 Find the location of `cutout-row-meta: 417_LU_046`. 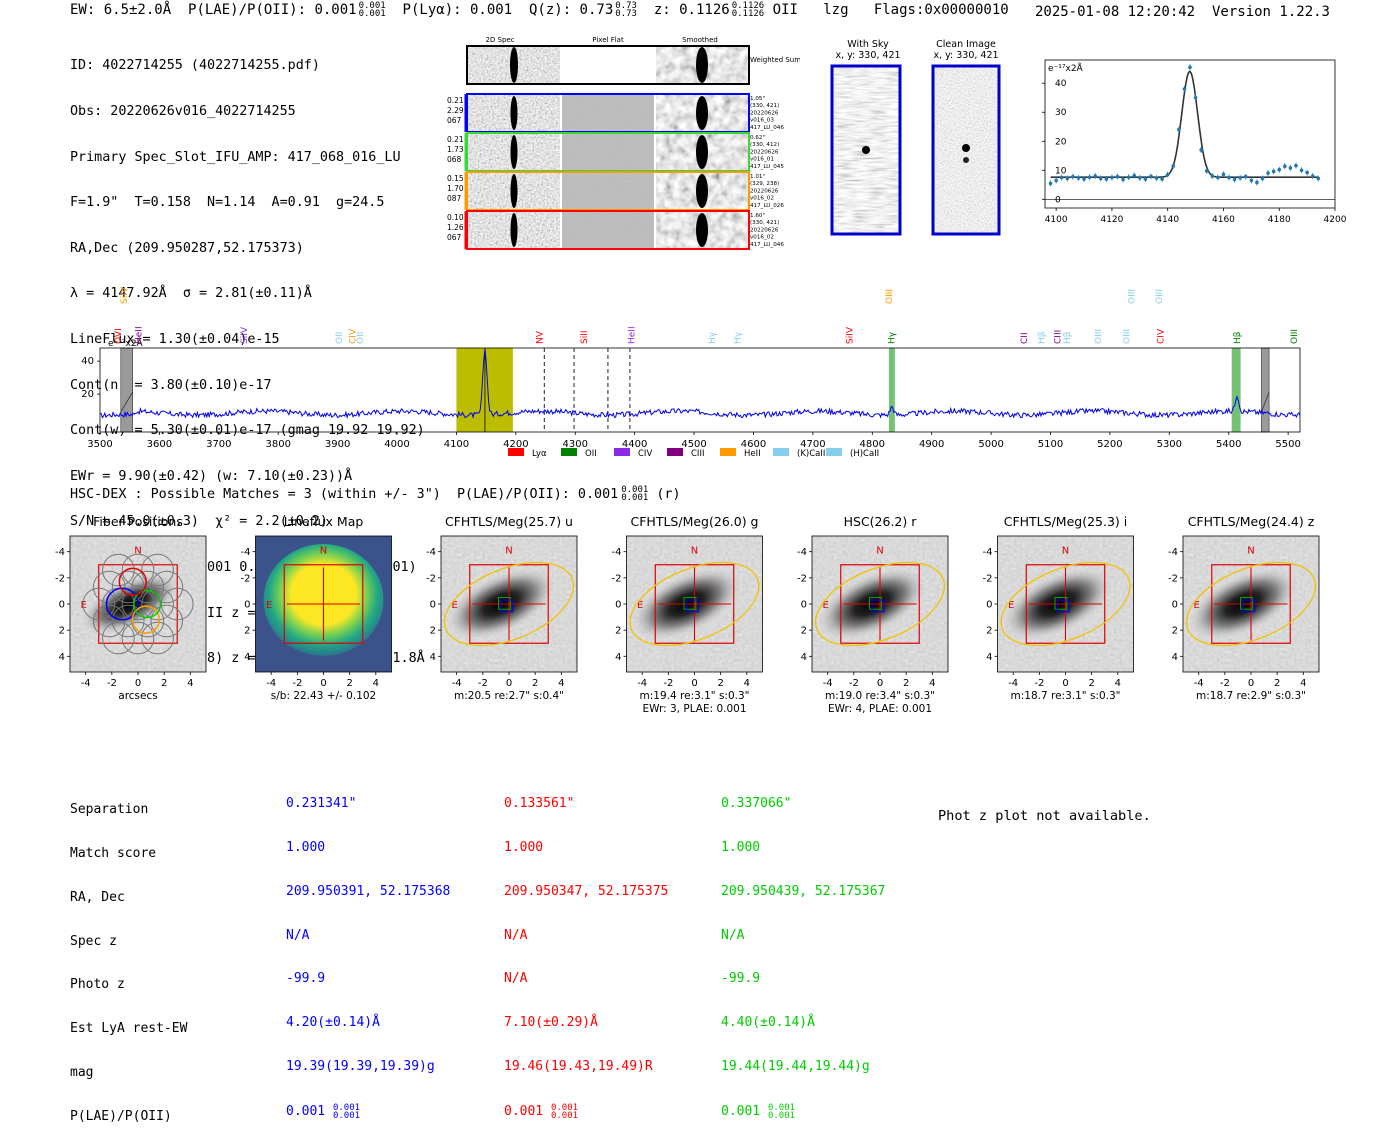

cutout-row-meta: 417_LU_046 is located at coordinates (767, 128).